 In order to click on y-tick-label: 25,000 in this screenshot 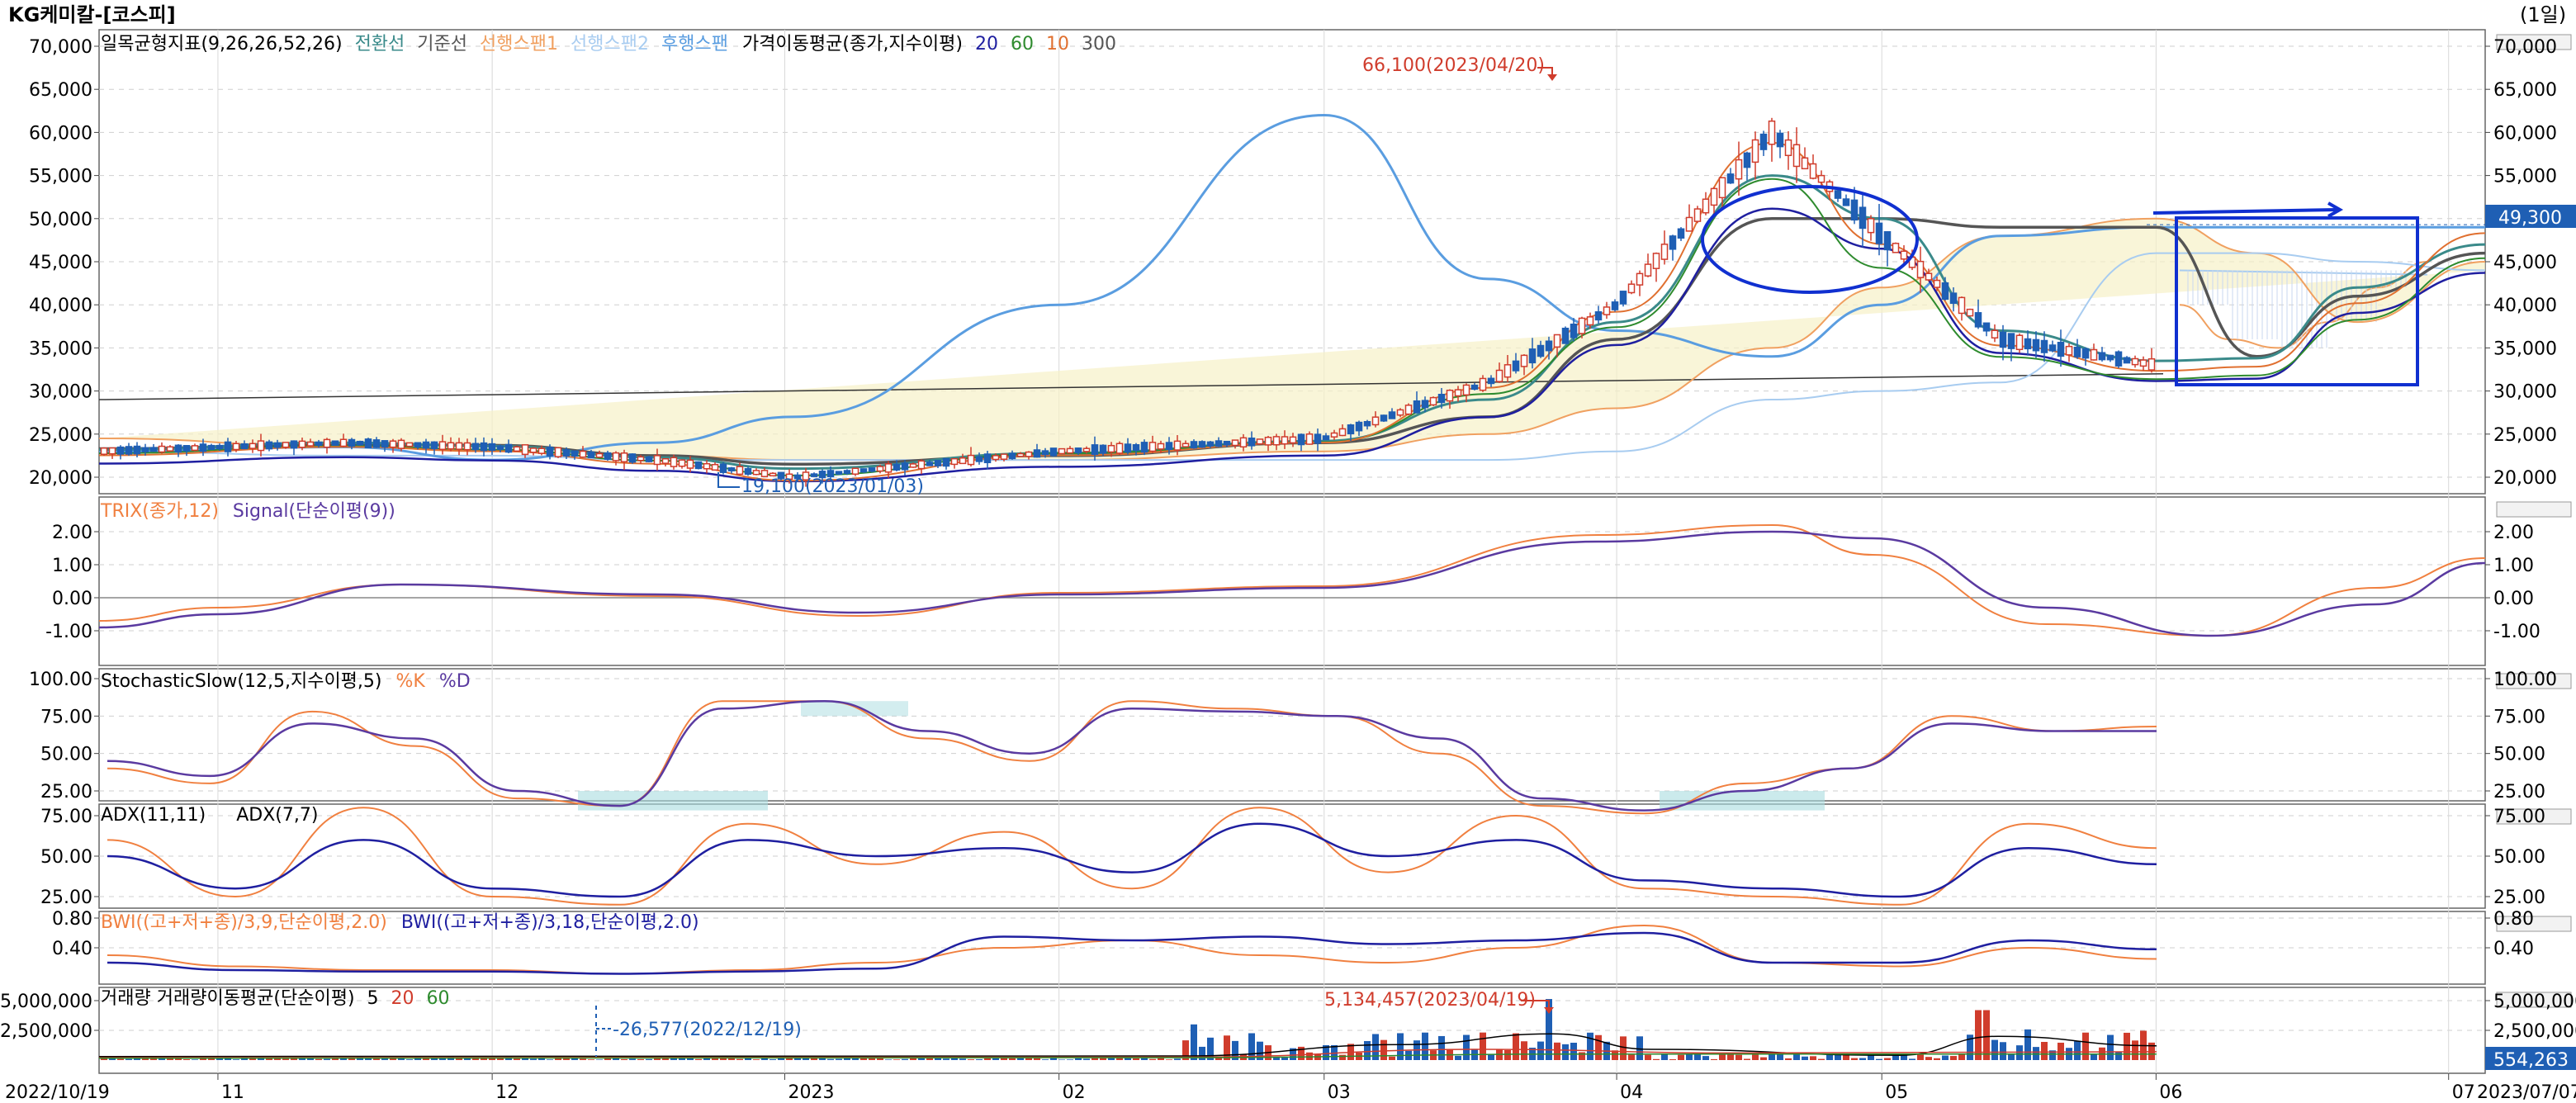, I will do `click(2525, 435)`.